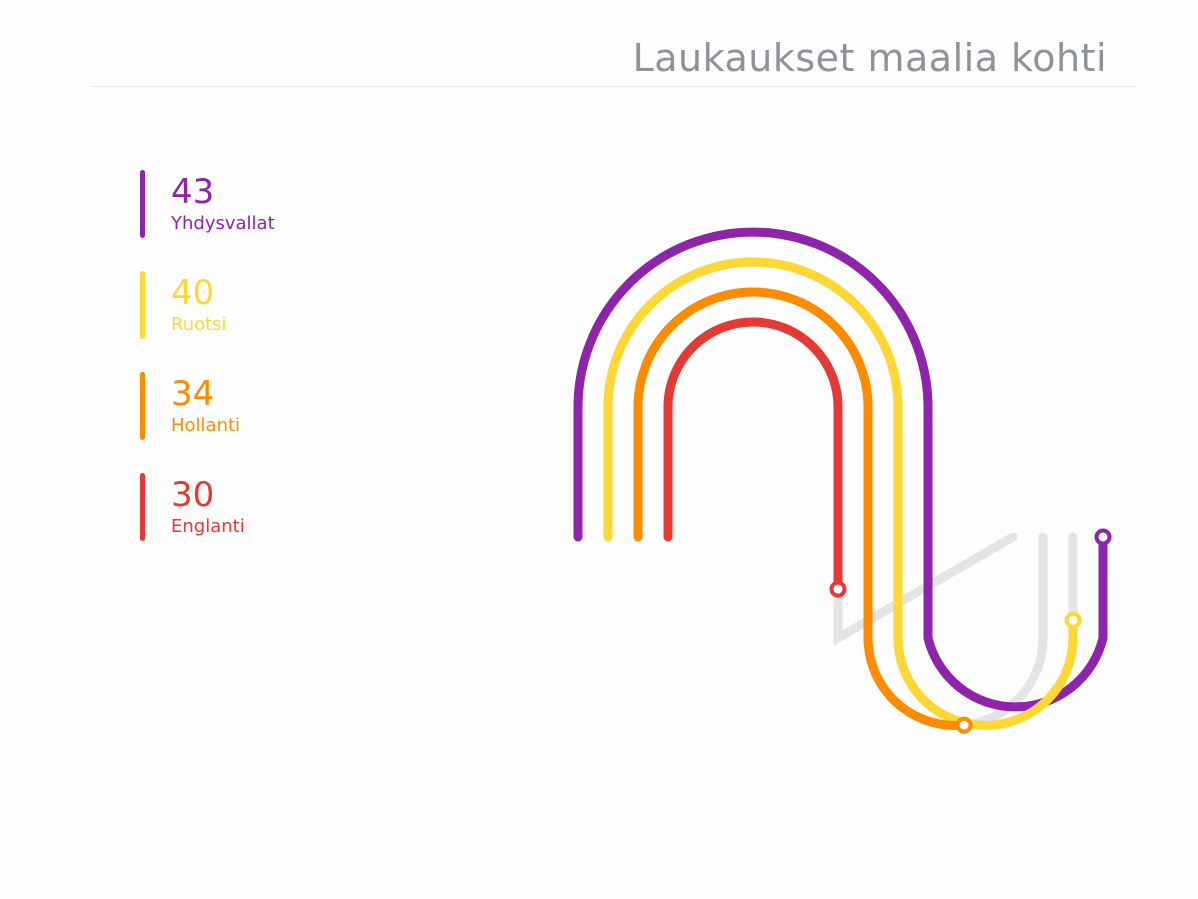 The height and width of the screenshot is (899, 1198). Describe the element at coordinates (193, 192) in the screenshot. I see `legend-value: 43` at that location.